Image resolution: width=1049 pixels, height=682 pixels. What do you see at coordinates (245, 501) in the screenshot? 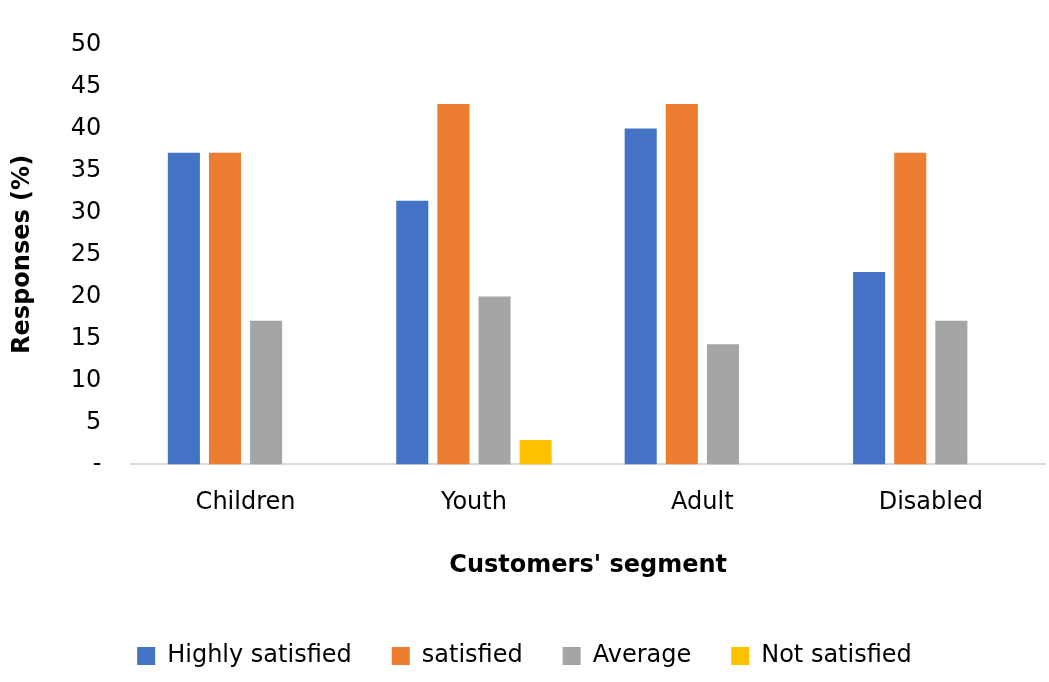
I see `x-tick-label: Children` at bounding box center [245, 501].